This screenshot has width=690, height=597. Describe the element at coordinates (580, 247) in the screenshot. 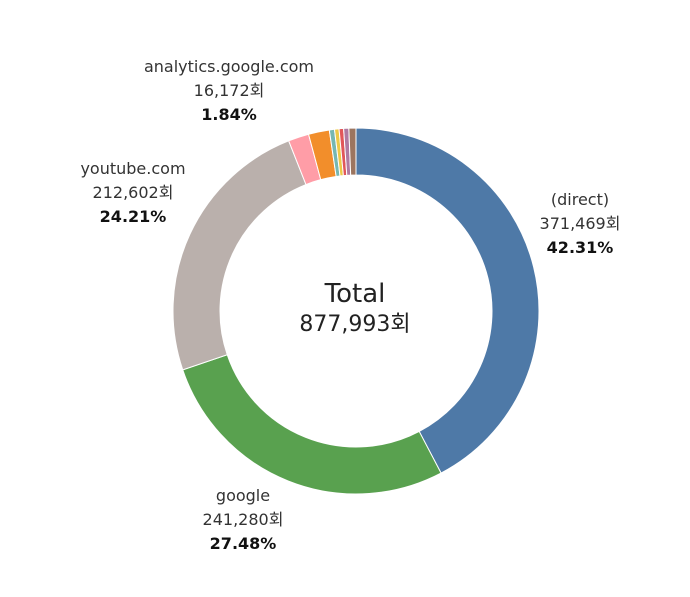

I see `label-direct-percent: 42.31%` at that location.